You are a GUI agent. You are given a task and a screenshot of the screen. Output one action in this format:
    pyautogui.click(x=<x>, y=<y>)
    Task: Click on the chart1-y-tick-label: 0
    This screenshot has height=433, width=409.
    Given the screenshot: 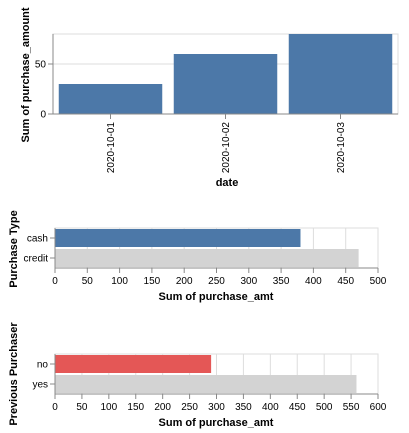 What is the action you would take?
    pyautogui.click(x=43, y=115)
    